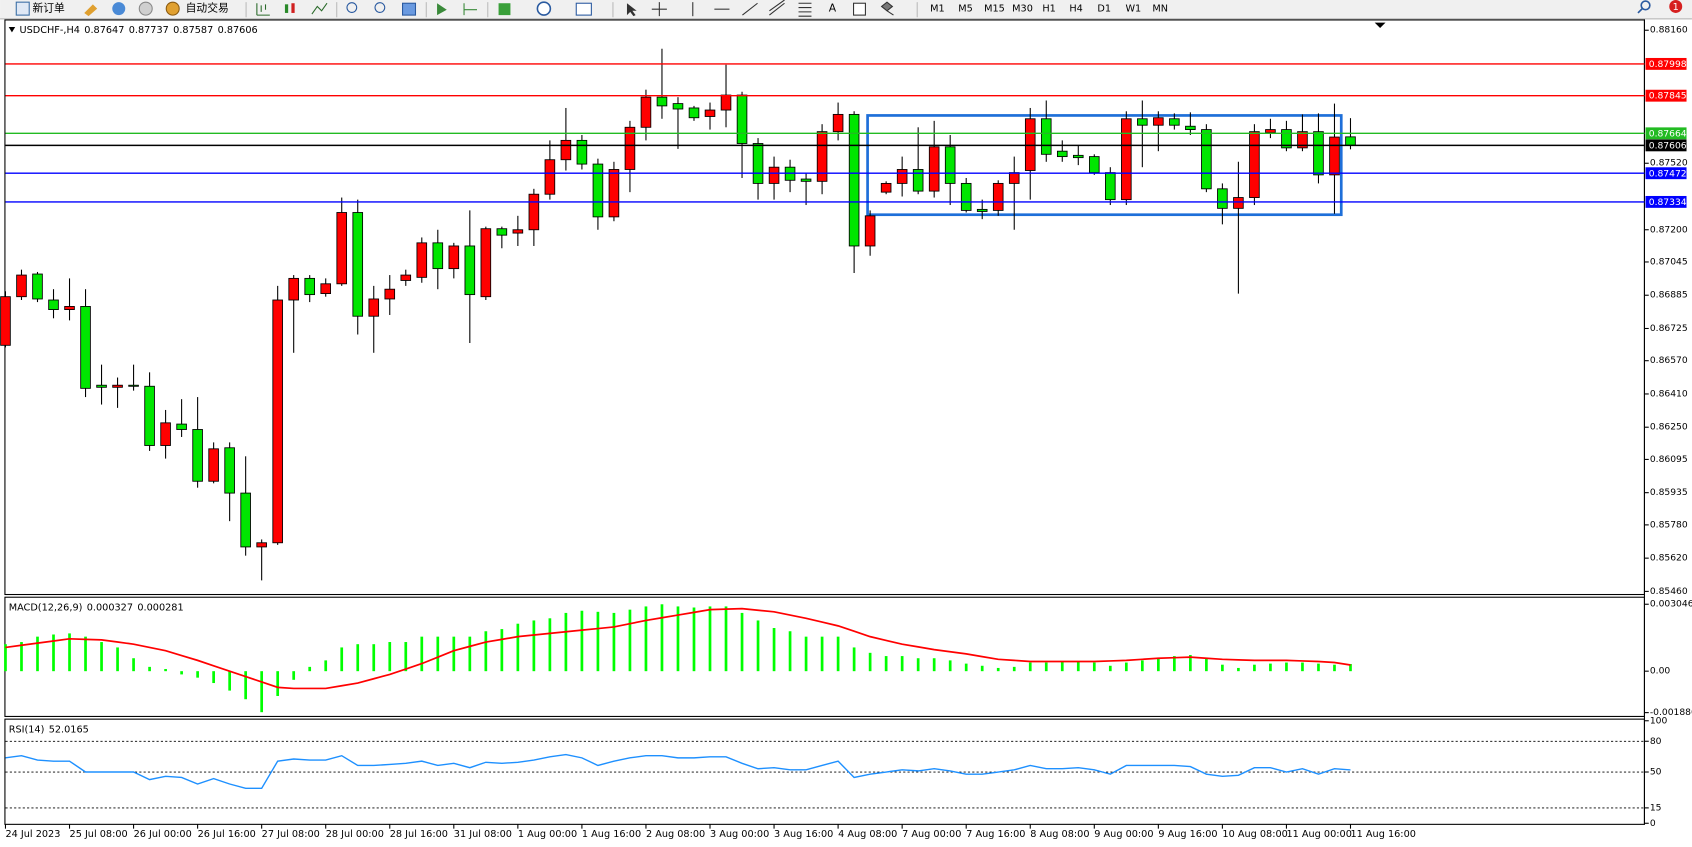 The height and width of the screenshot is (847, 1692). Describe the element at coordinates (1669, 163) in the screenshot. I see `y-tick-label: 0.87520` at that location.